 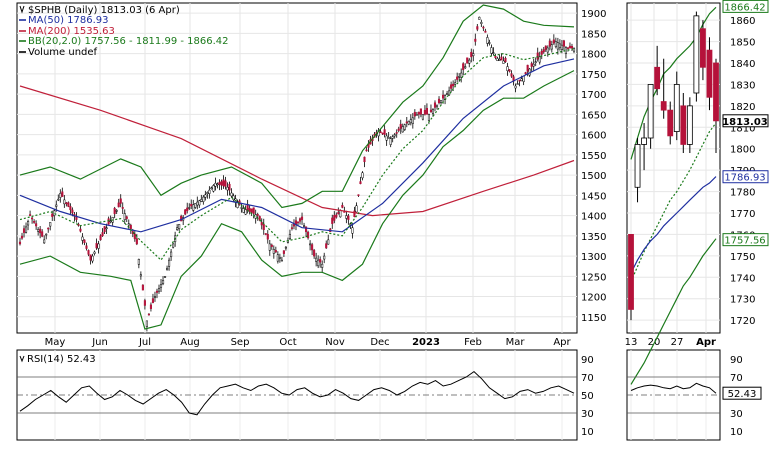 I want to click on zoom-y-tick-label: 1840, so click(x=742, y=64).